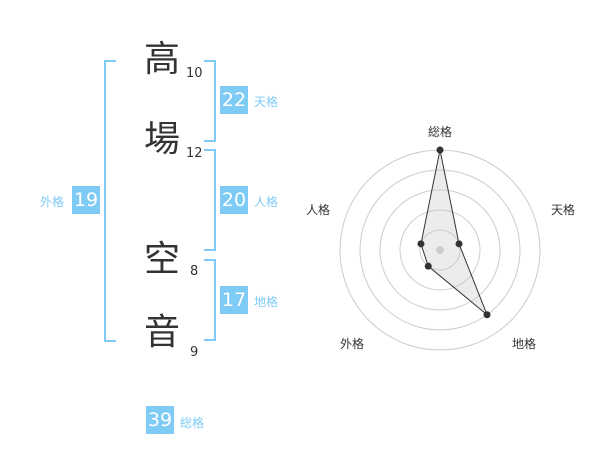  I want to click on stroke-count: 12, so click(194, 153).